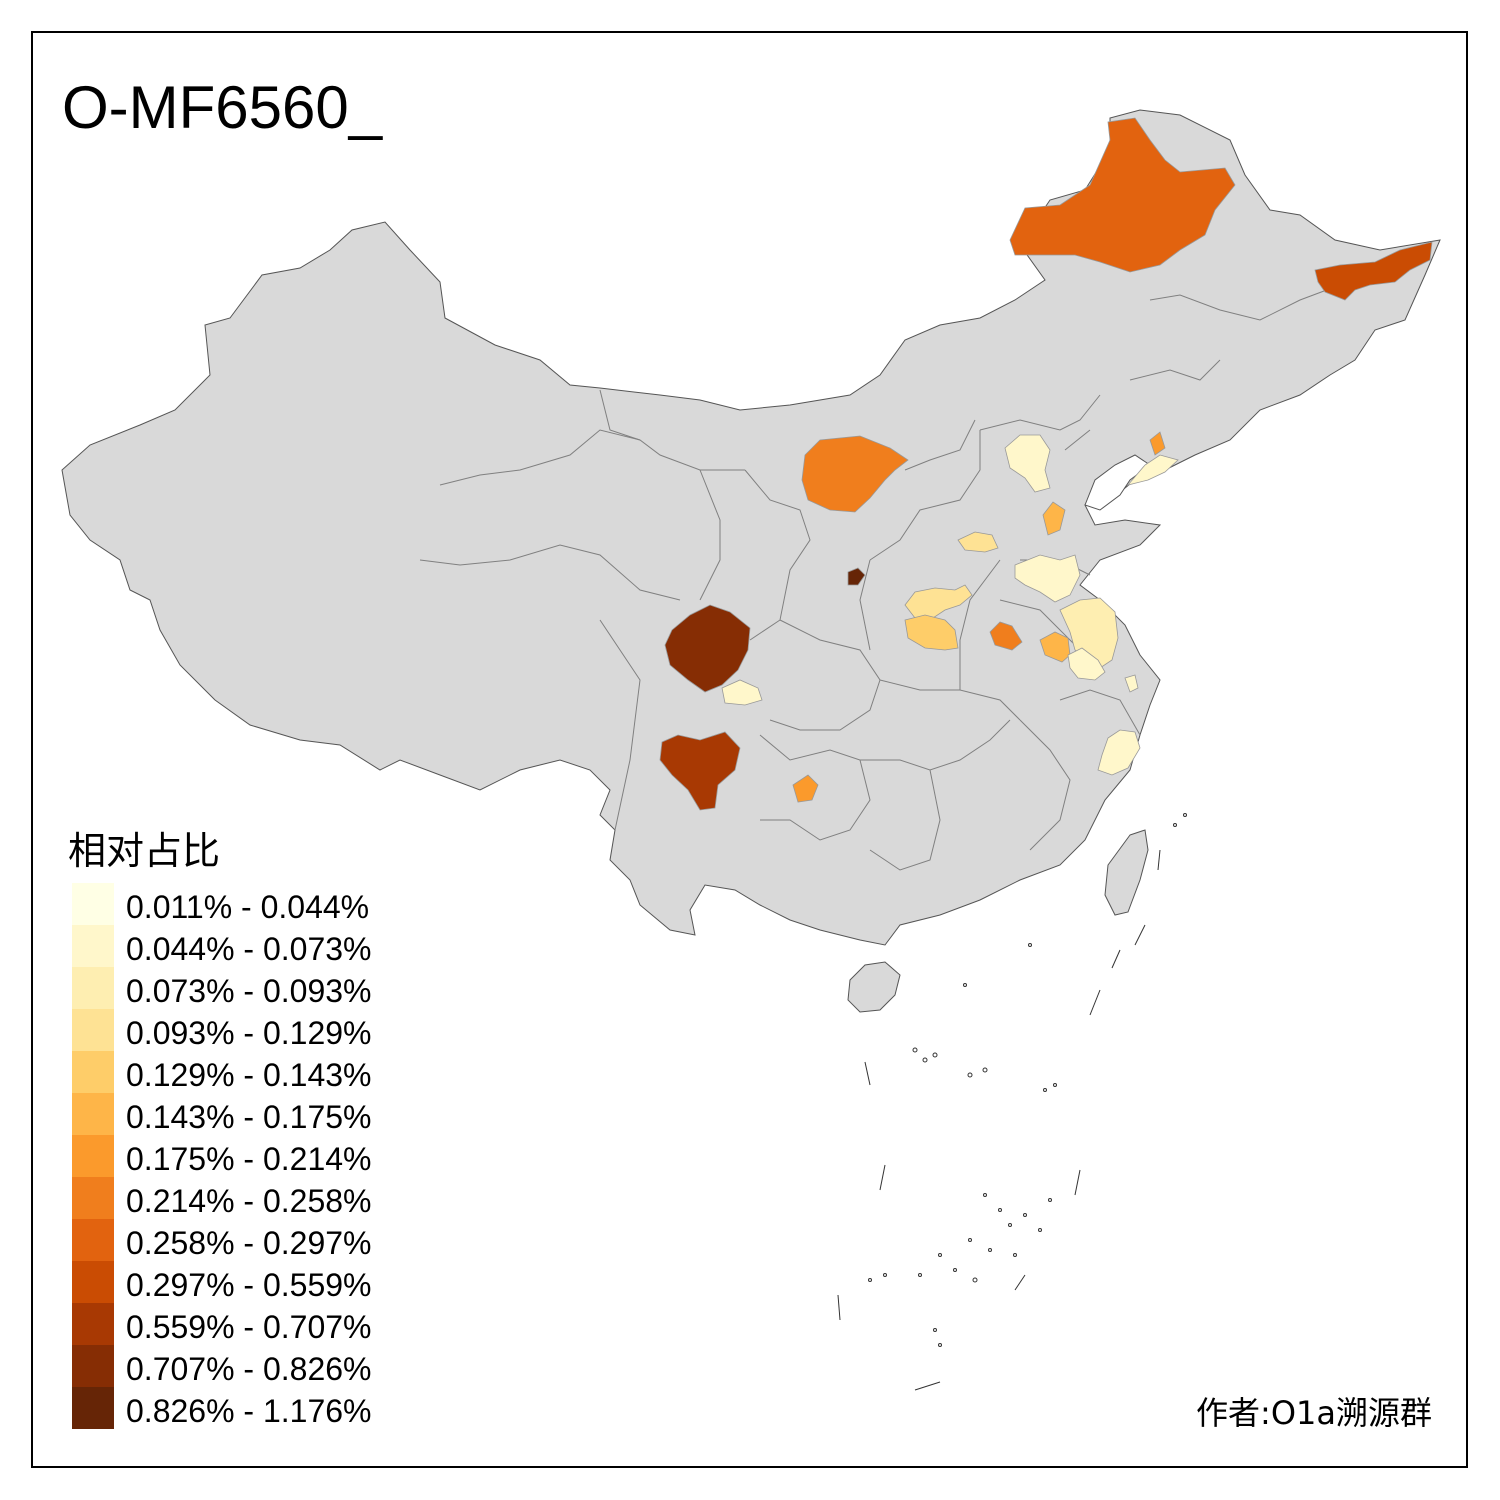  What do you see at coordinates (1089, 633) in the screenshot?
I see `region-jiangsu-north` at bounding box center [1089, 633].